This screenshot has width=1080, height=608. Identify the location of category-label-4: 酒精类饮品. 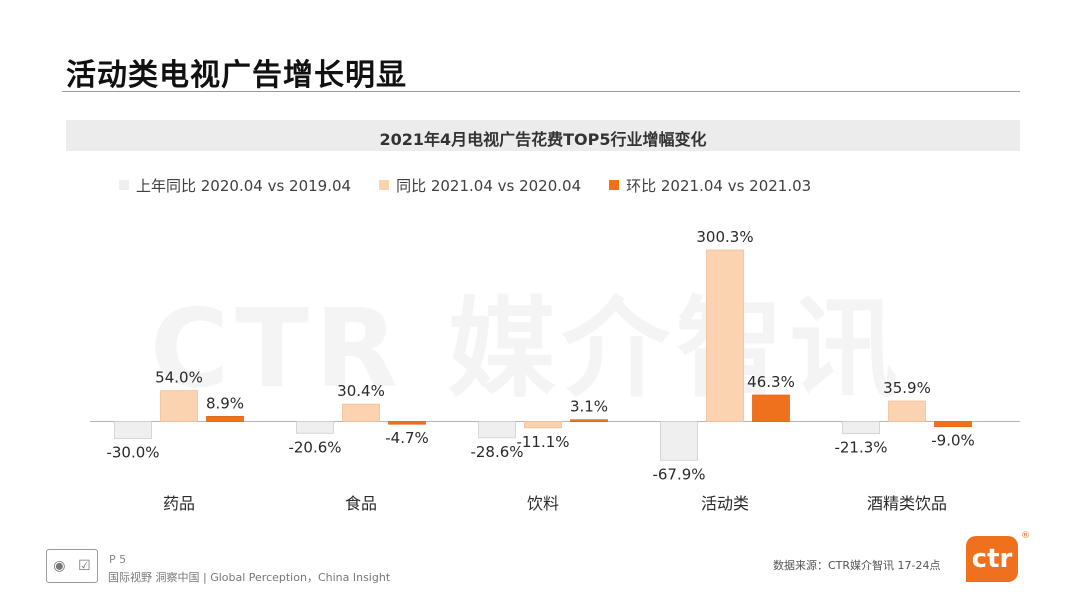
(907, 503).